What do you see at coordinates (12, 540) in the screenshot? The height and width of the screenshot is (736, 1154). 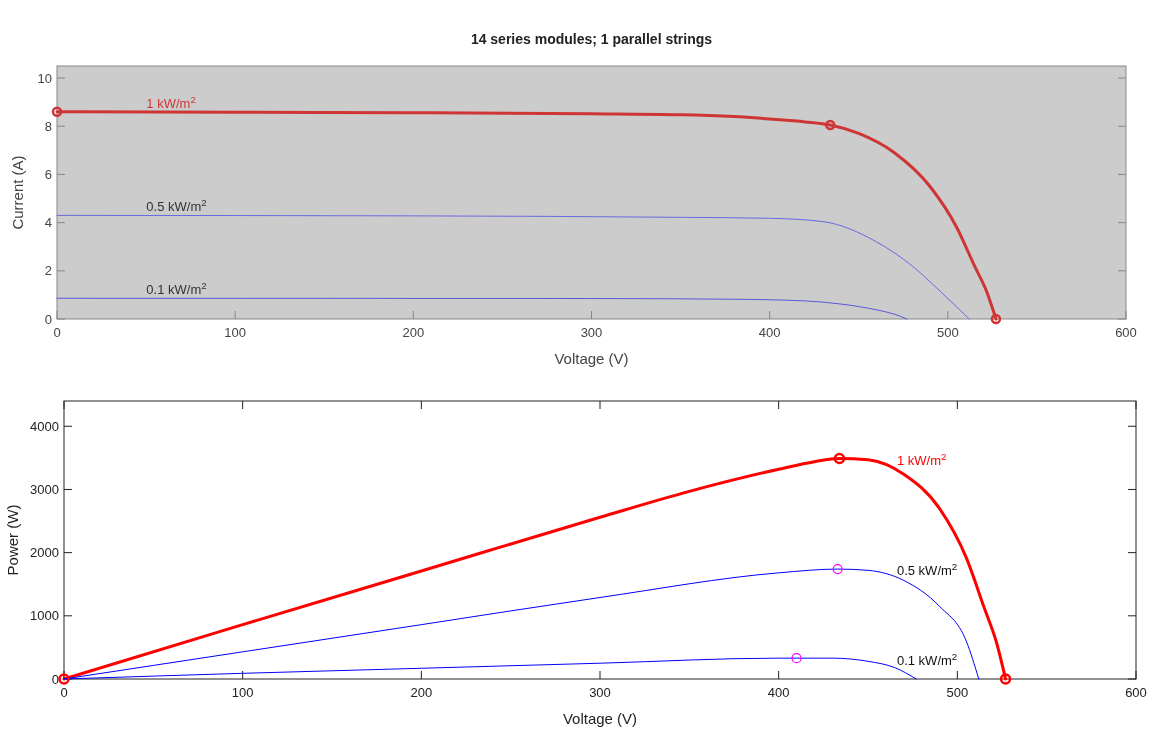 I see `y-axis-title: Power (W)` at bounding box center [12, 540].